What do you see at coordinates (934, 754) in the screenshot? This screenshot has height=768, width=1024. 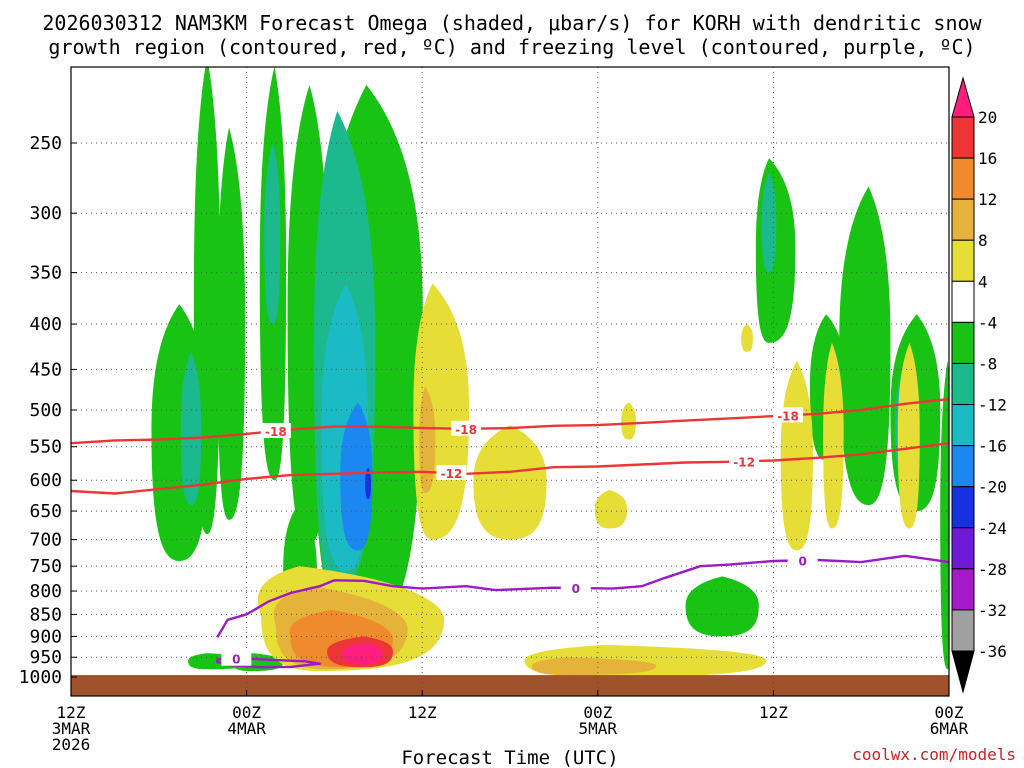 I see `credit-text: coolwx.com/models` at bounding box center [934, 754].